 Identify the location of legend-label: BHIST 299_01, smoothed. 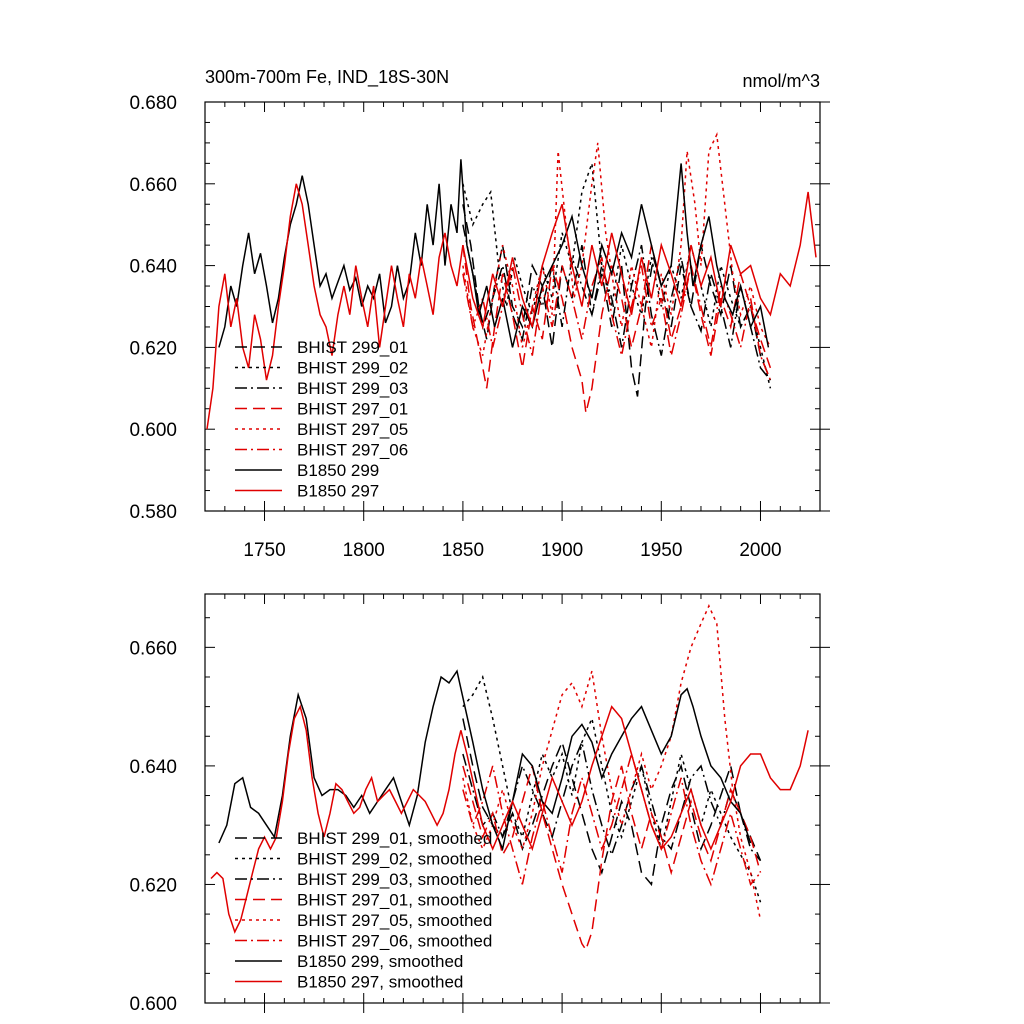
(394, 838).